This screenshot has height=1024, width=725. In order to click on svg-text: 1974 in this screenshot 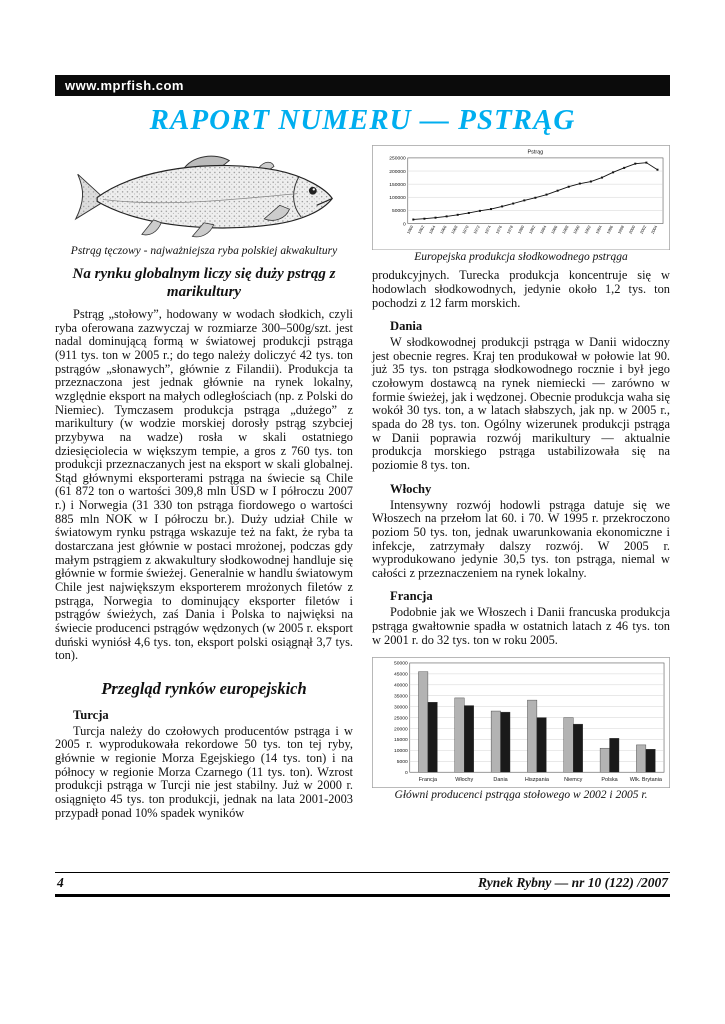, I will do `click(487, 229)`.